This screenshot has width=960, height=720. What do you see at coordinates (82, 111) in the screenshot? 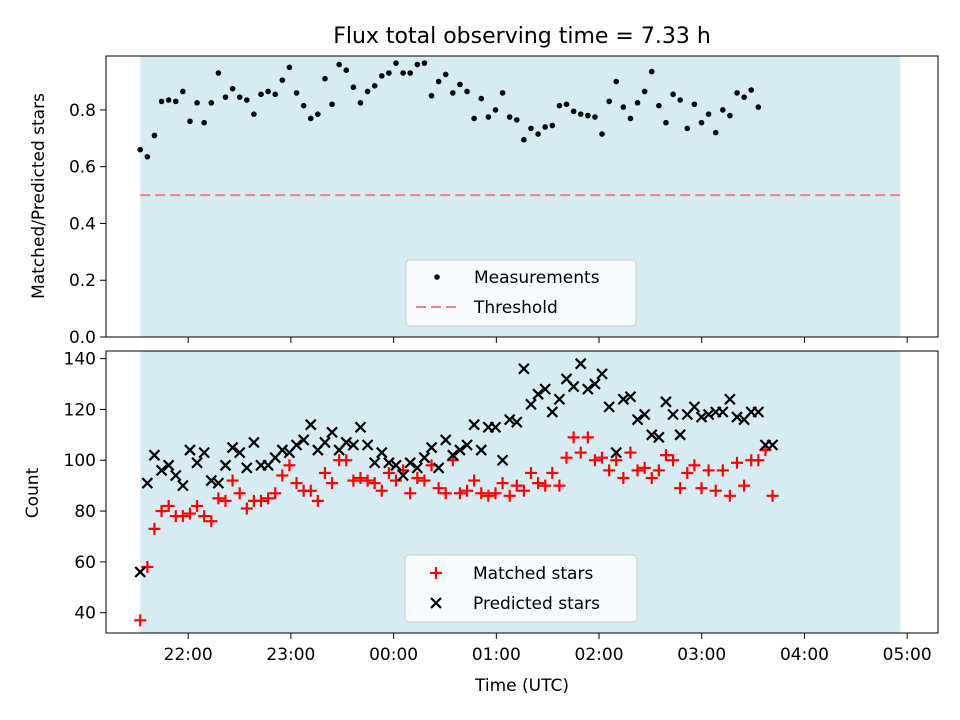
I see `top-y-tick-label: 0.8` at bounding box center [82, 111].